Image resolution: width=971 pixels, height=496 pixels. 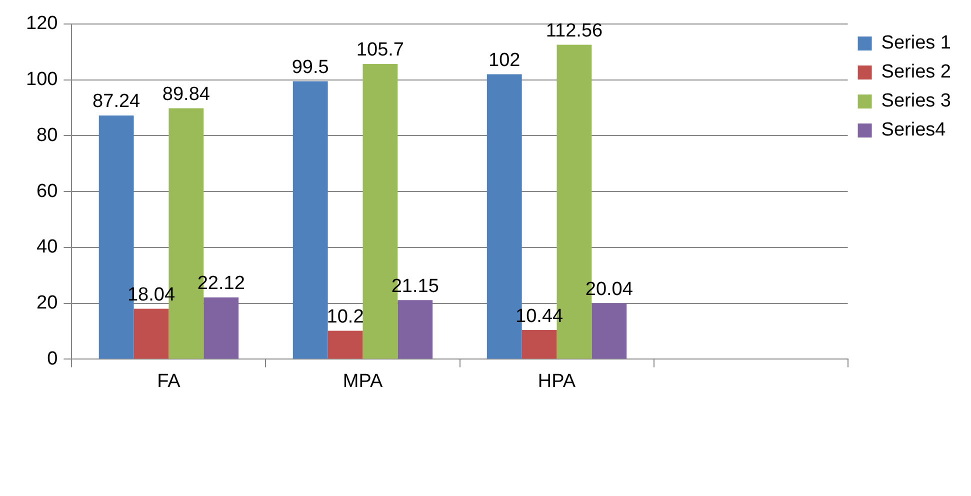 I want to click on legend-label: Series 1, so click(x=916, y=43).